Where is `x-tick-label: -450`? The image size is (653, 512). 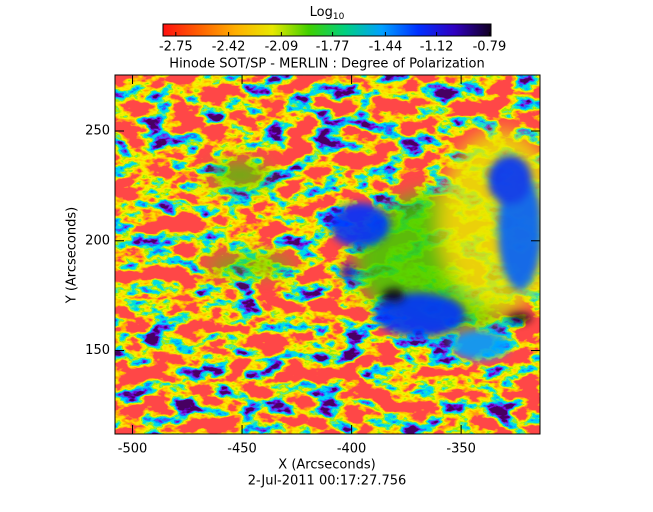
x-tick-label: -450 is located at coordinates (242, 449).